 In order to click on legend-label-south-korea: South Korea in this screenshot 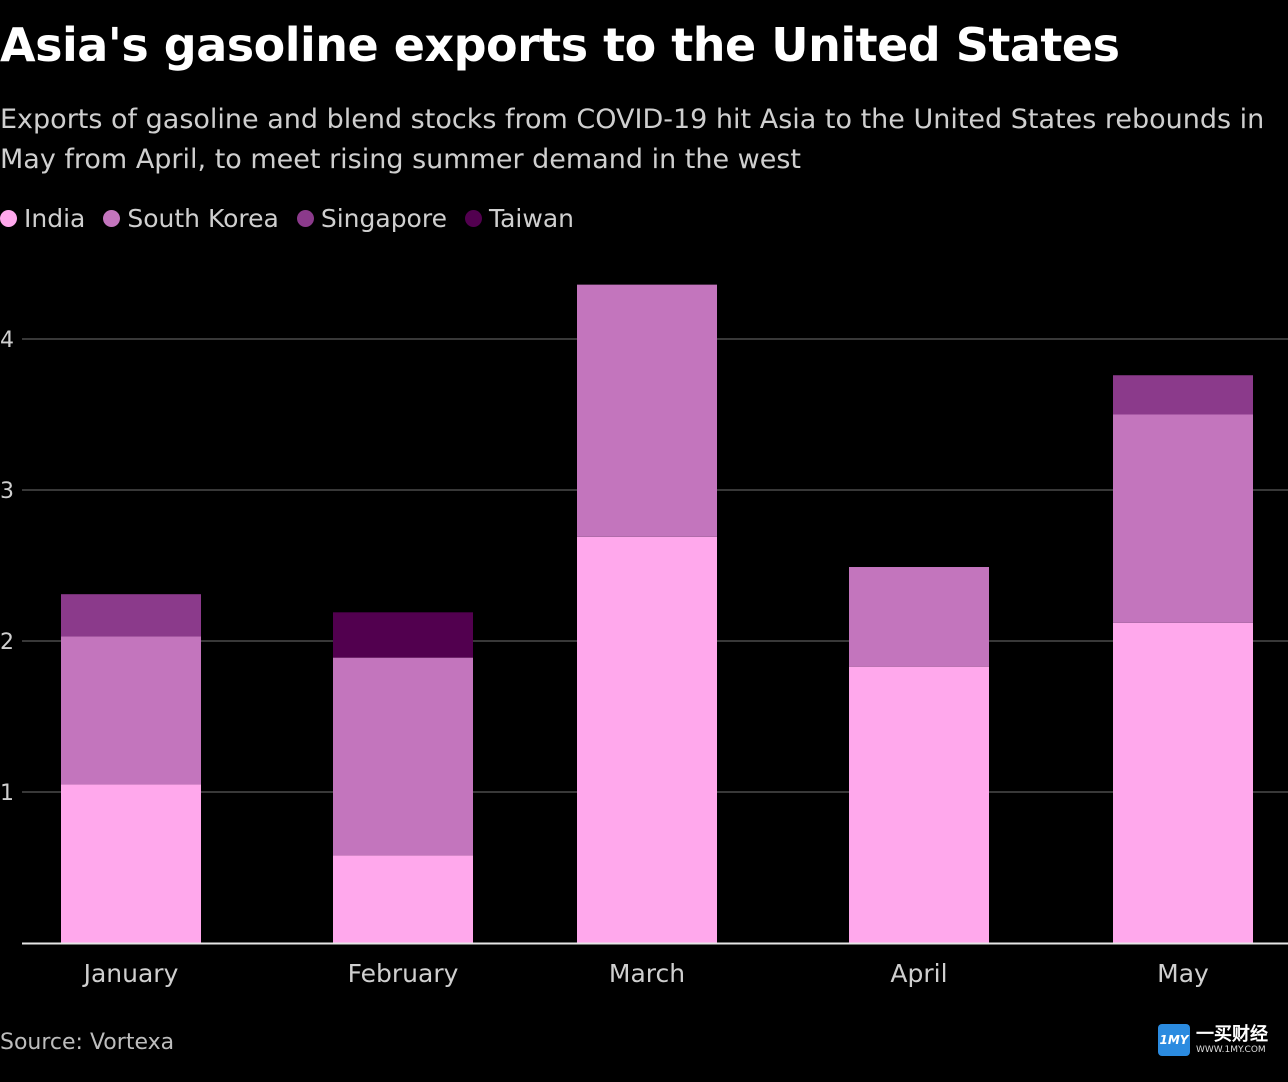, I will do `click(203, 218)`.